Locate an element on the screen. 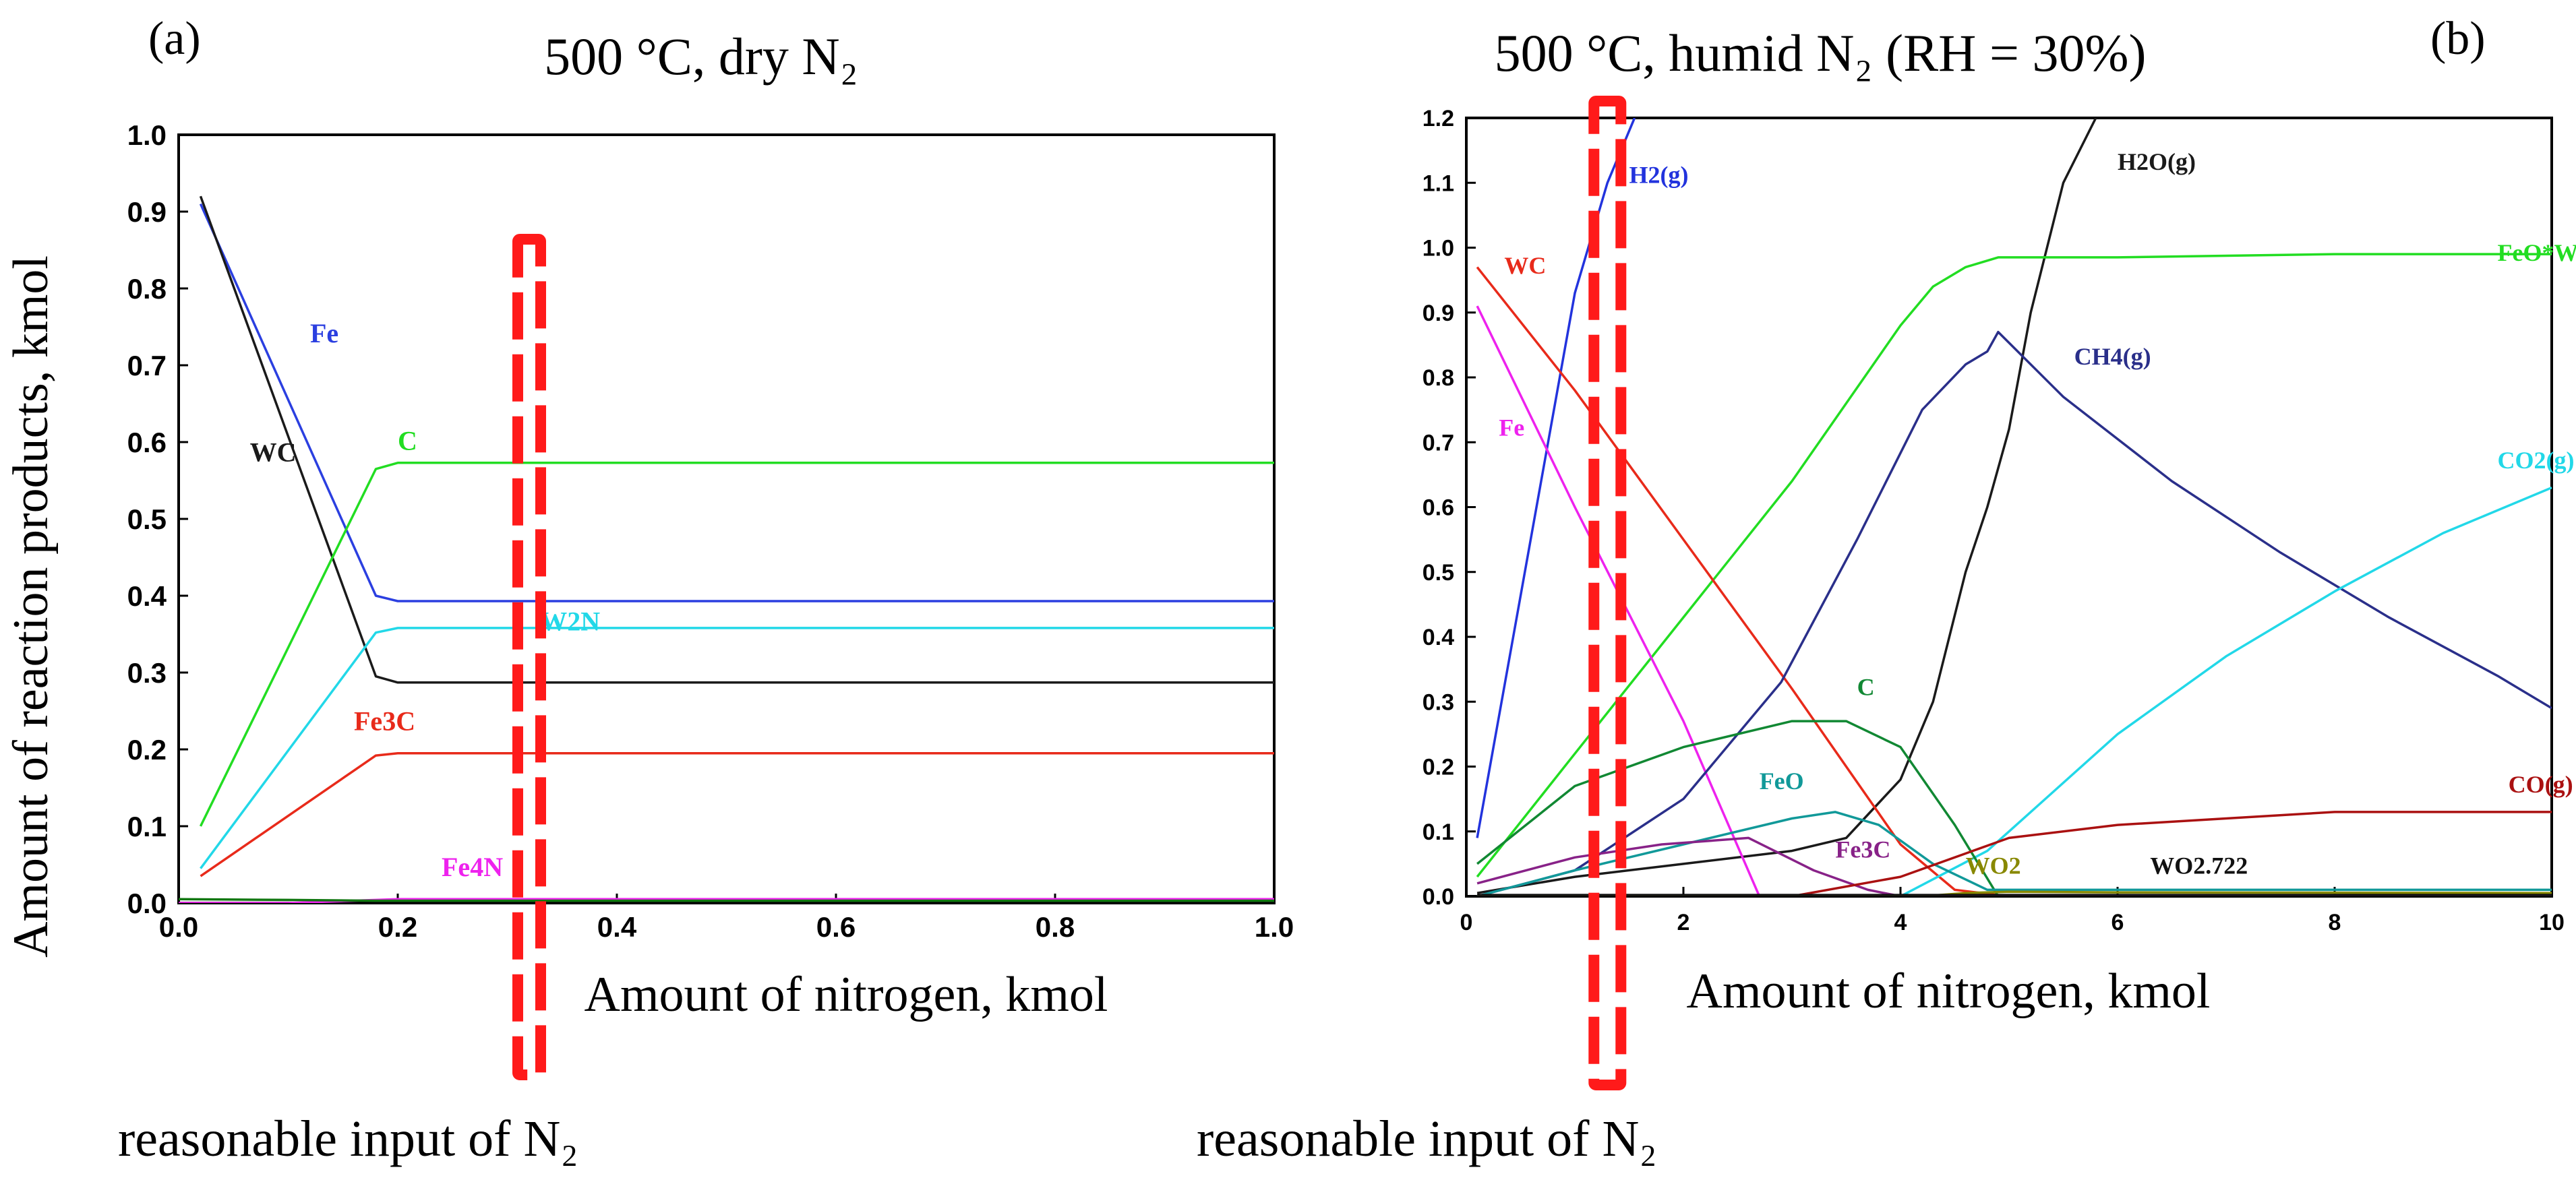 The width and height of the screenshot is (2576, 1180). chart-a-title: 500 °C, dry N₂ is located at coordinates (701, 56).